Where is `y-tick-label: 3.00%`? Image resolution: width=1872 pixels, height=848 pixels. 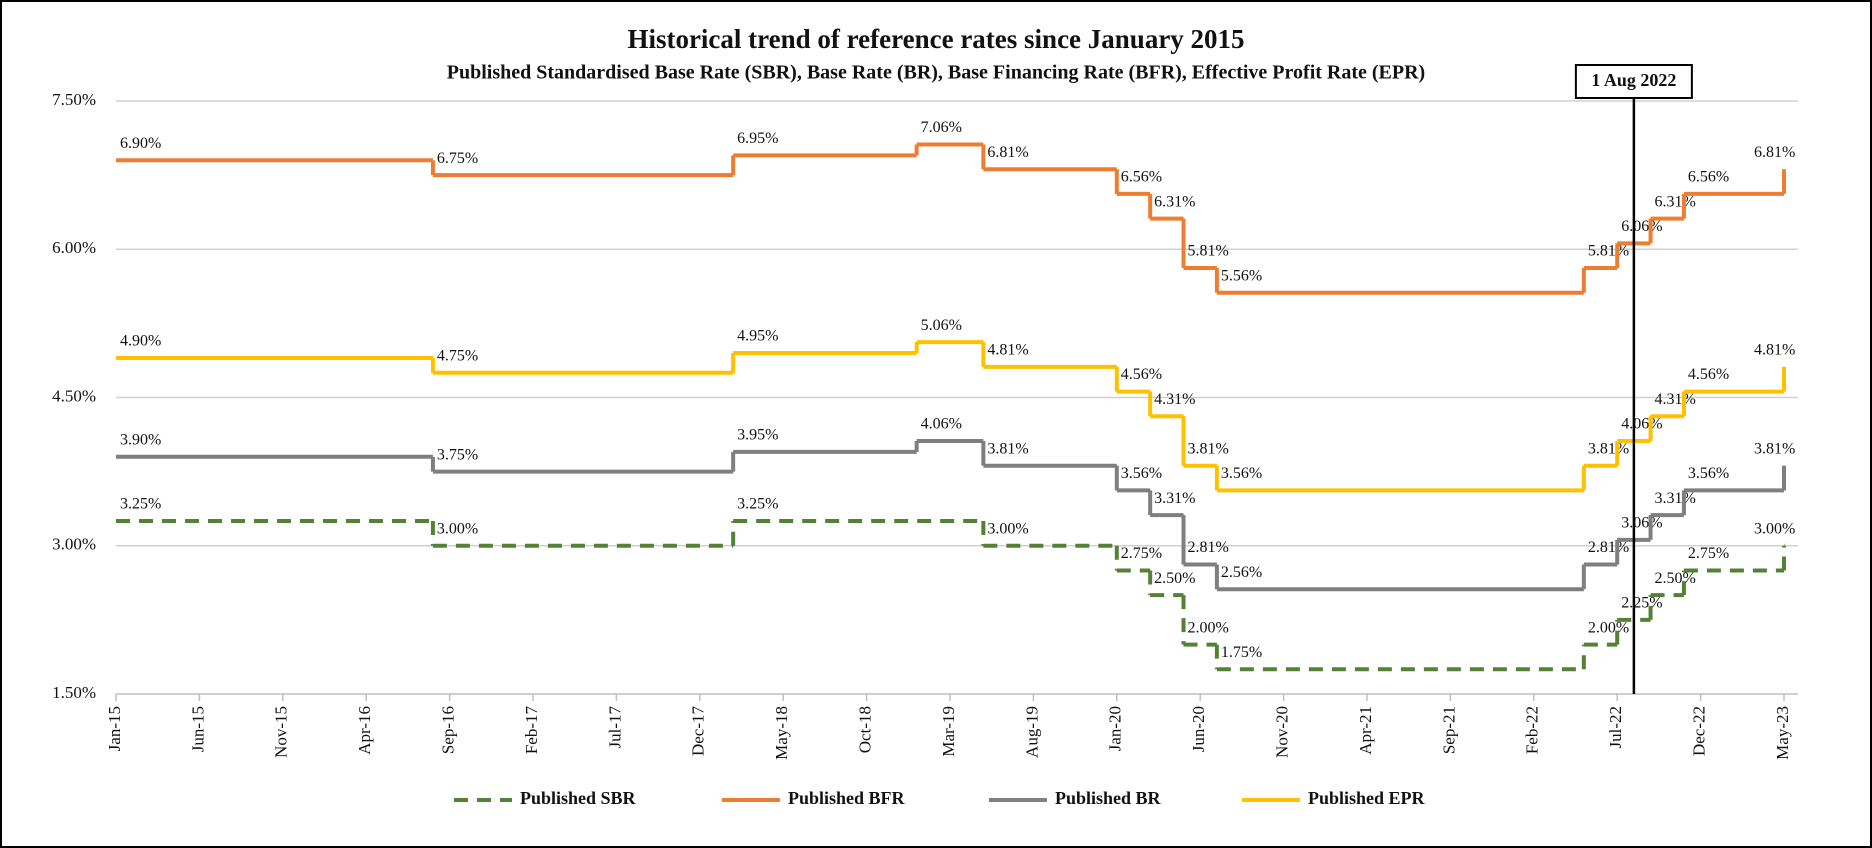
y-tick-label: 3.00% is located at coordinates (74, 544).